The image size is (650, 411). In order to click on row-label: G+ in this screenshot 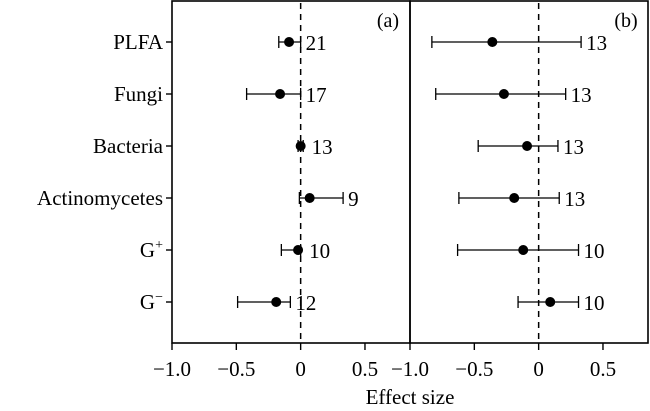, I will do `click(151, 250)`.